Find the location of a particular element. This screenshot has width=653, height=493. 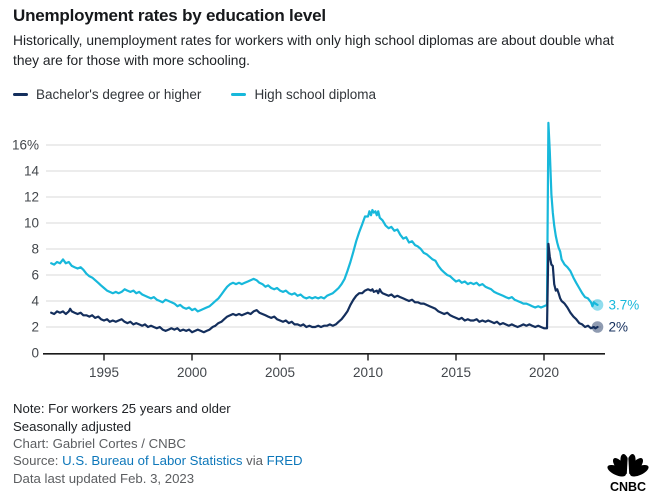

x-axis-tick-label: 1995 is located at coordinates (104, 372).